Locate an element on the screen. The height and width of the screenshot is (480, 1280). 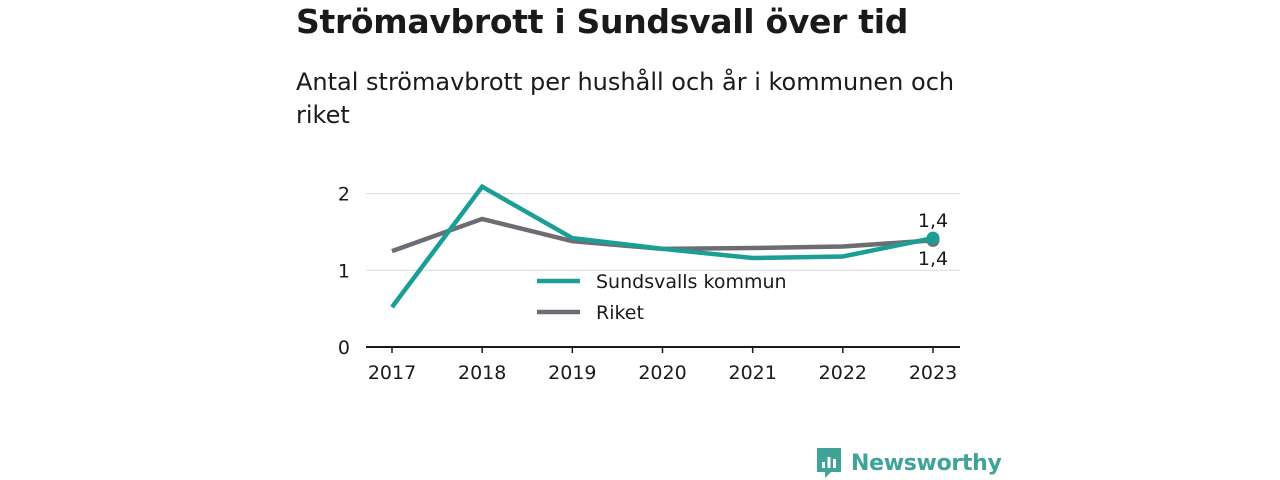
y-tick-label: 2 is located at coordinates (344, 195).